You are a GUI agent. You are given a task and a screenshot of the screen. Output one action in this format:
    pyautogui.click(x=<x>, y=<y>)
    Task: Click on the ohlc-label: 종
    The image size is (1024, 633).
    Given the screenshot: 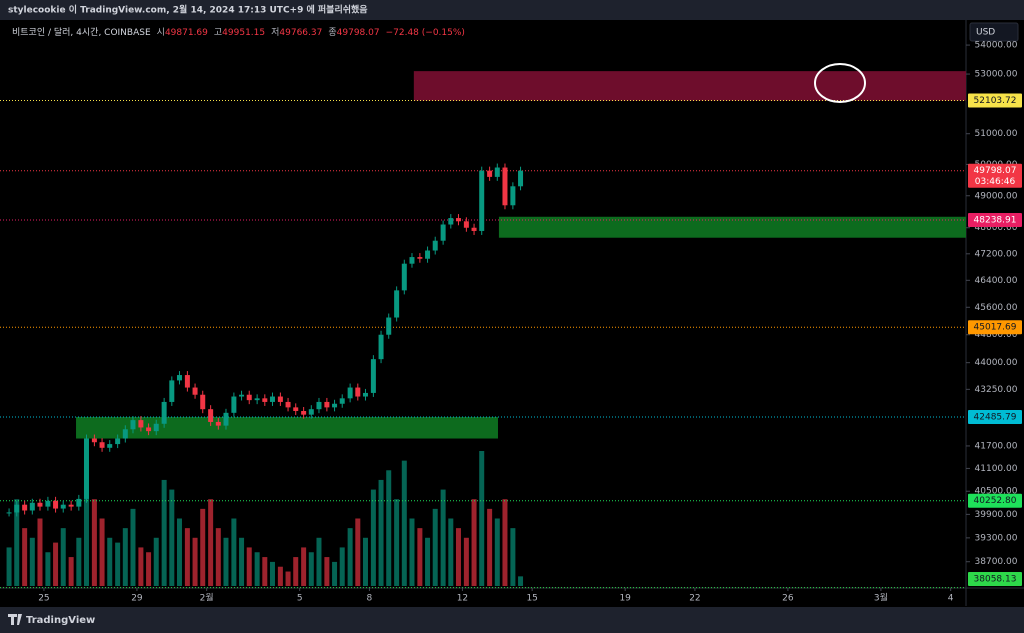 What is the action you would take?
    pyautogui.click(x=332, y=32)
    